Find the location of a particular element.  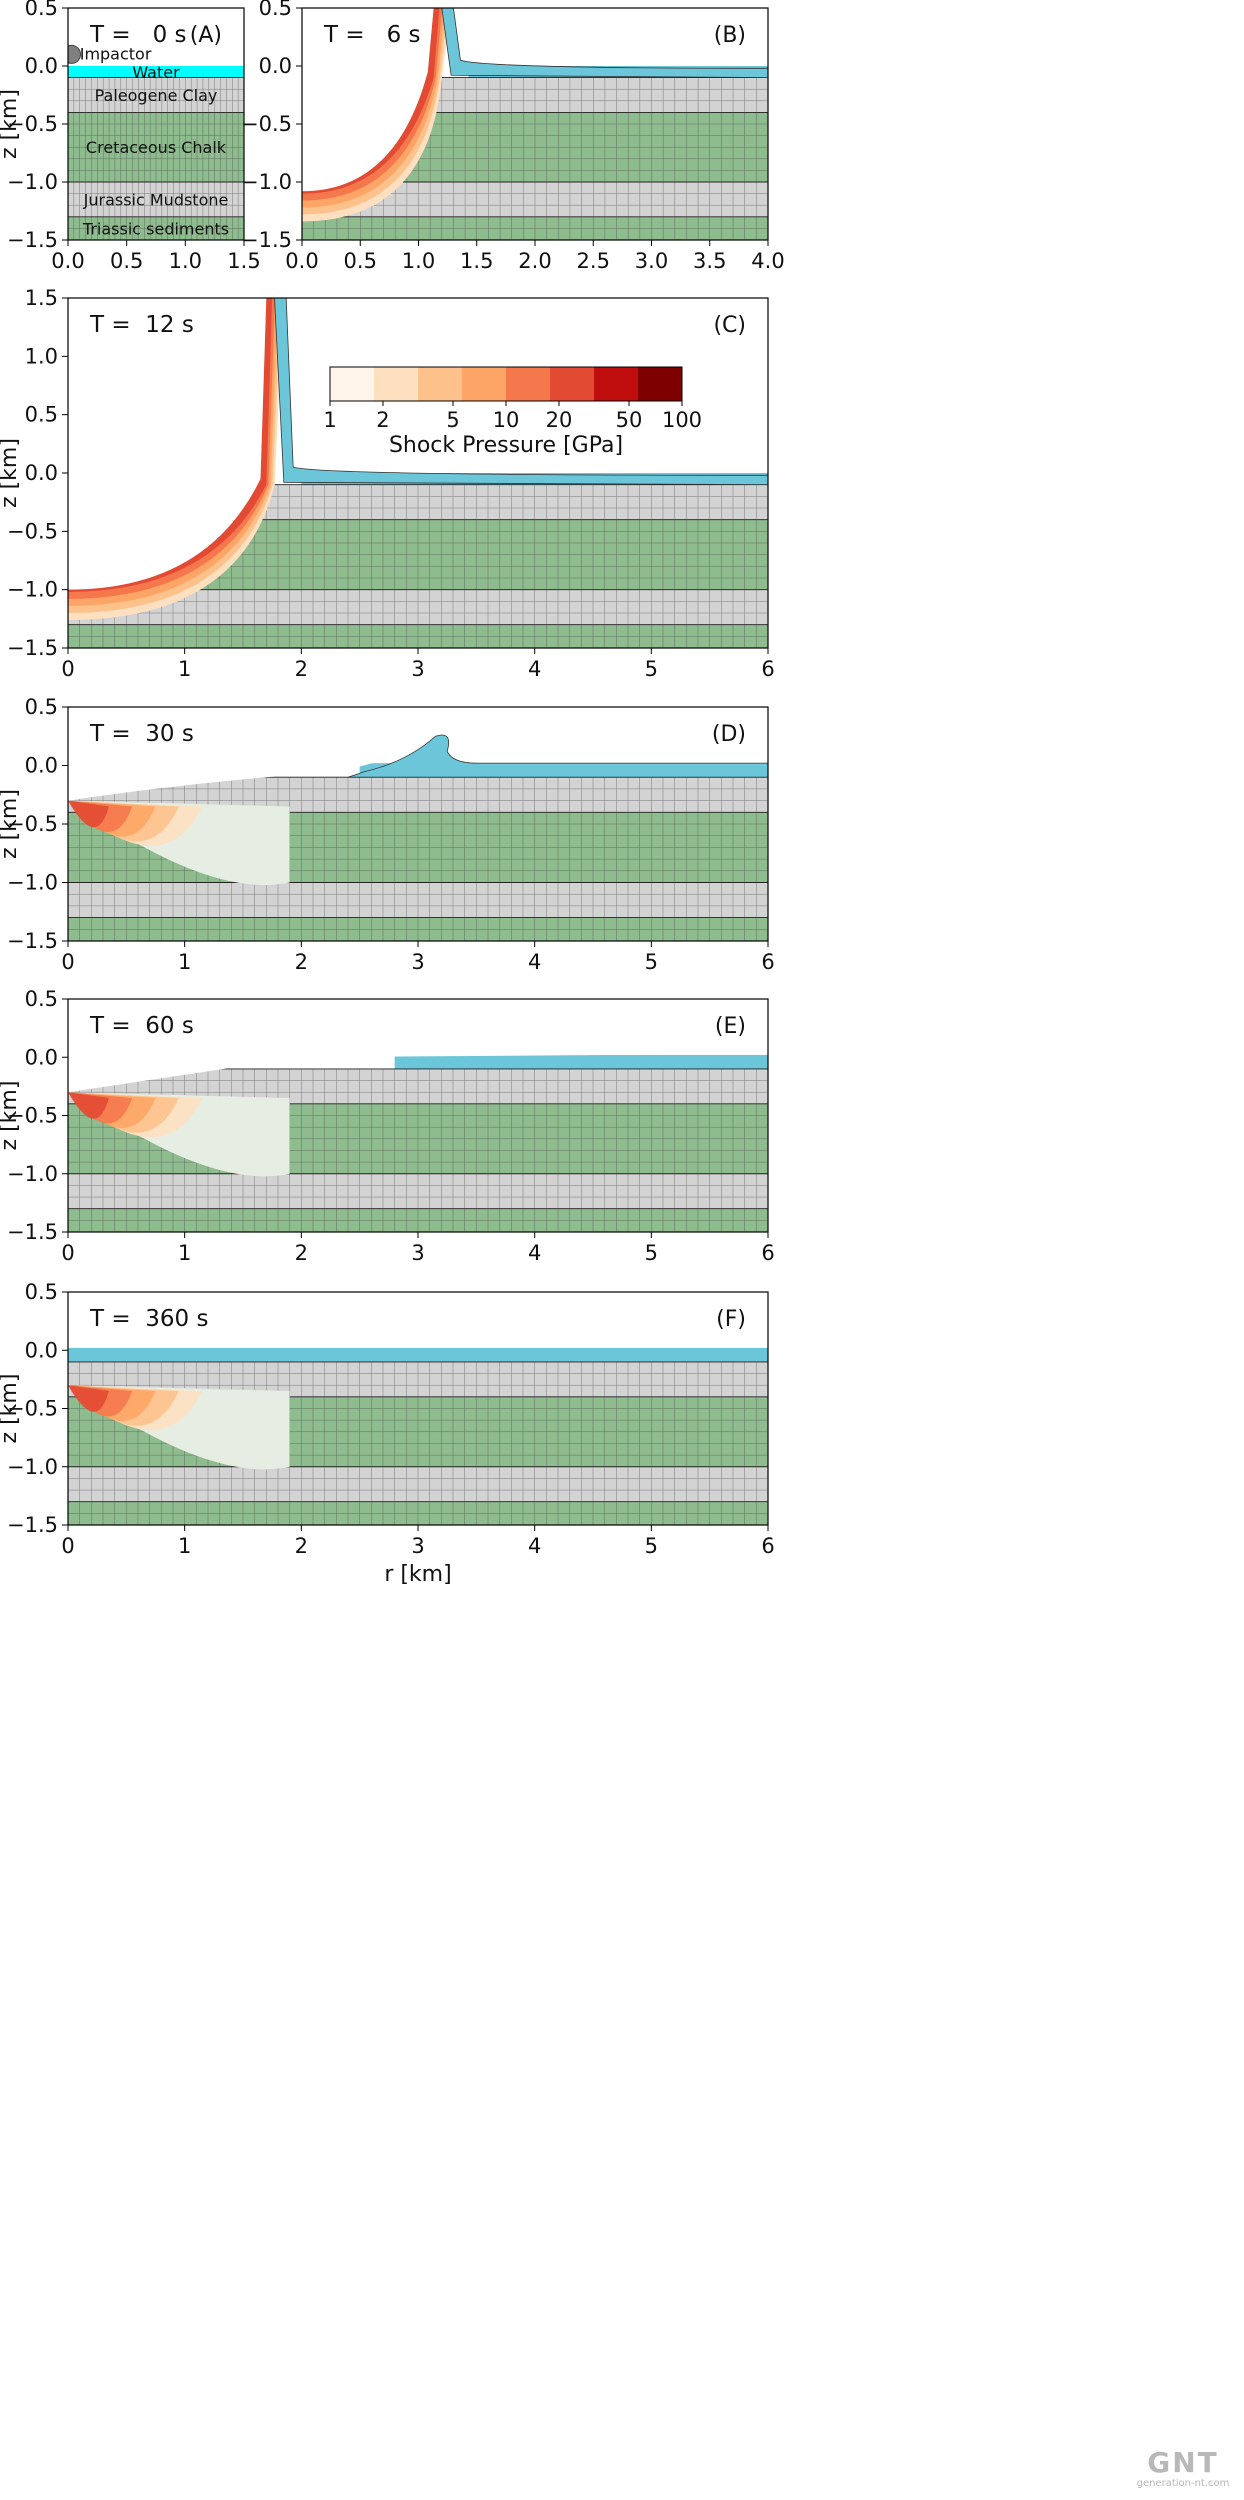

x-tick-label: 2.5 is located at coordinates (593, 261).